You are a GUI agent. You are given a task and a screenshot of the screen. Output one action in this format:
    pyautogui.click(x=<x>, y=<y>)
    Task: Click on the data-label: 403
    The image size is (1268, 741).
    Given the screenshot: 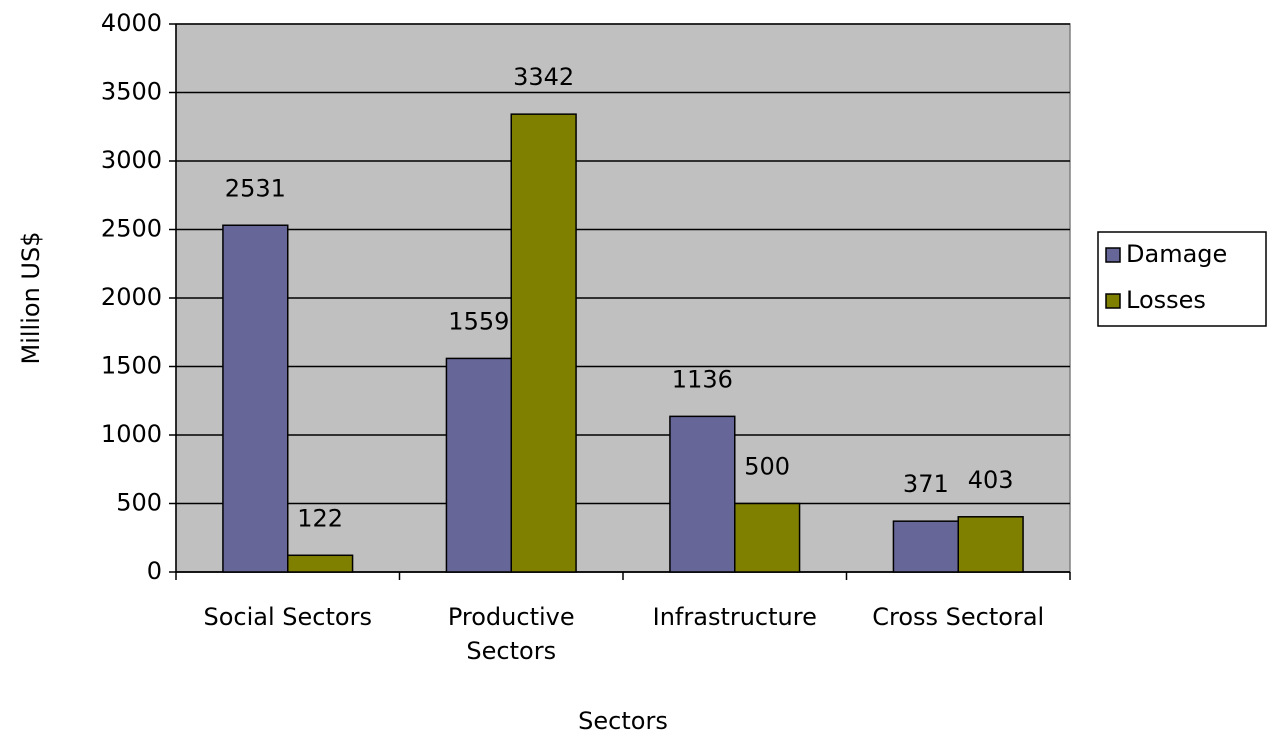 What is the action you would take?
    pyautogui.click(x=991, y=480)
    